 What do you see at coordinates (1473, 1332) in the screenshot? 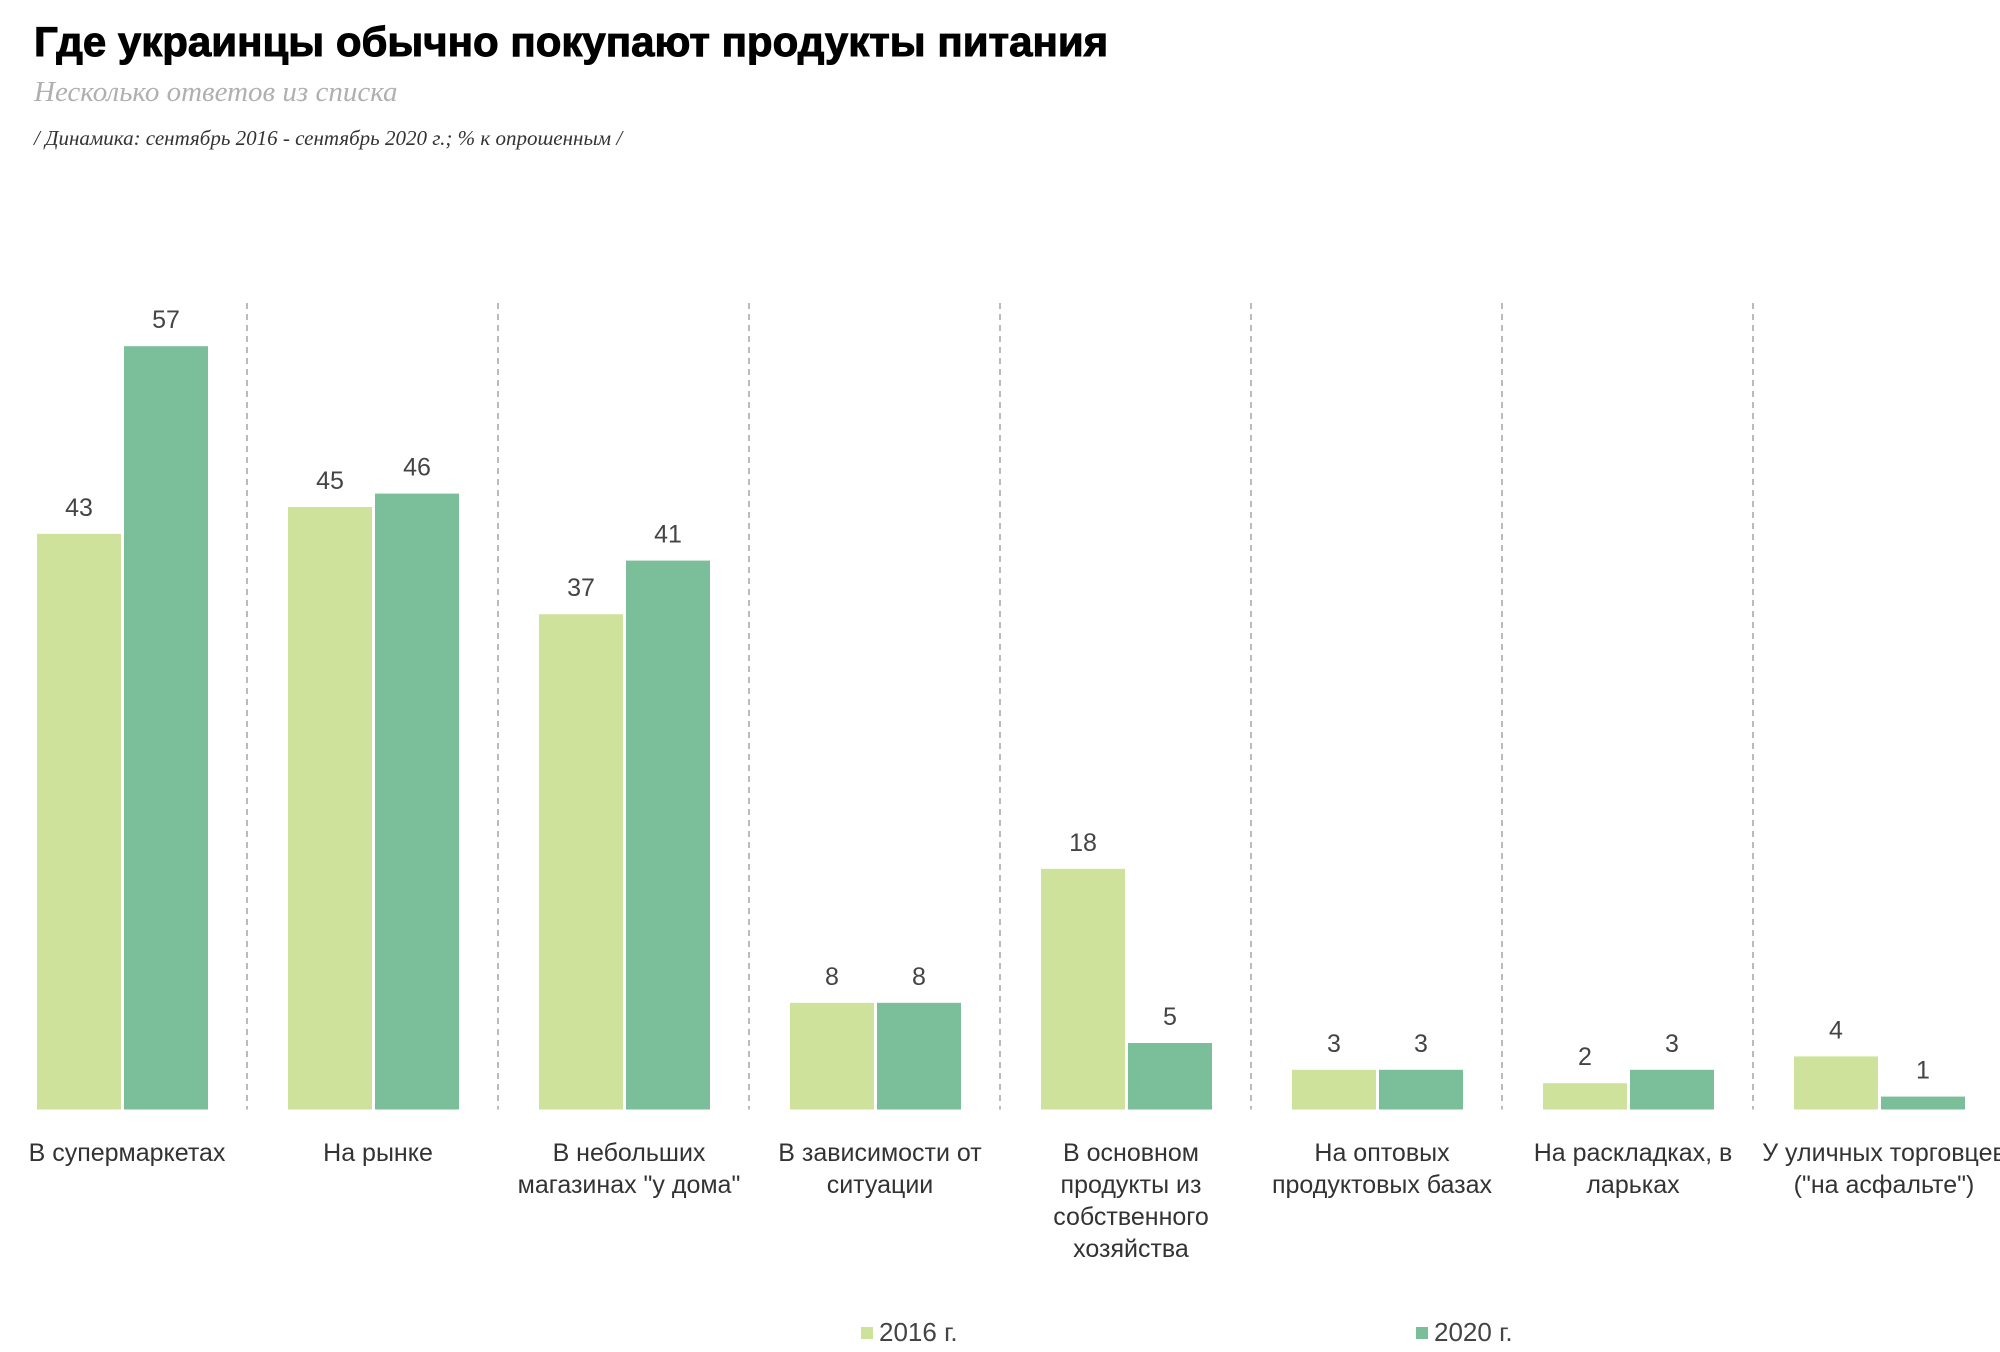
I see `legend-label: 2020 г.` at bounding box center [1473, 1332].